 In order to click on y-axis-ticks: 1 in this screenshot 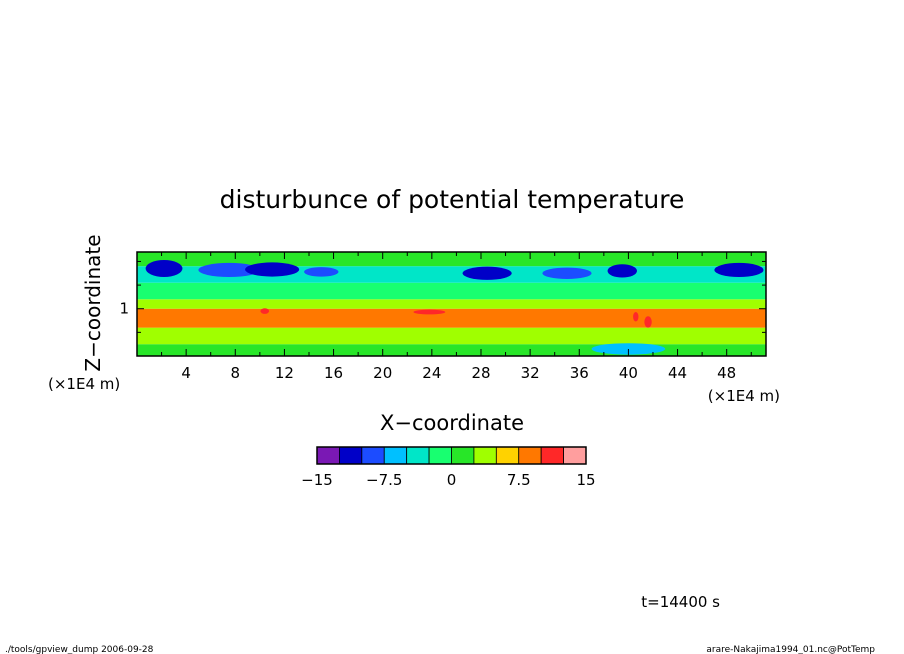, I will do `click(442, 296)`.